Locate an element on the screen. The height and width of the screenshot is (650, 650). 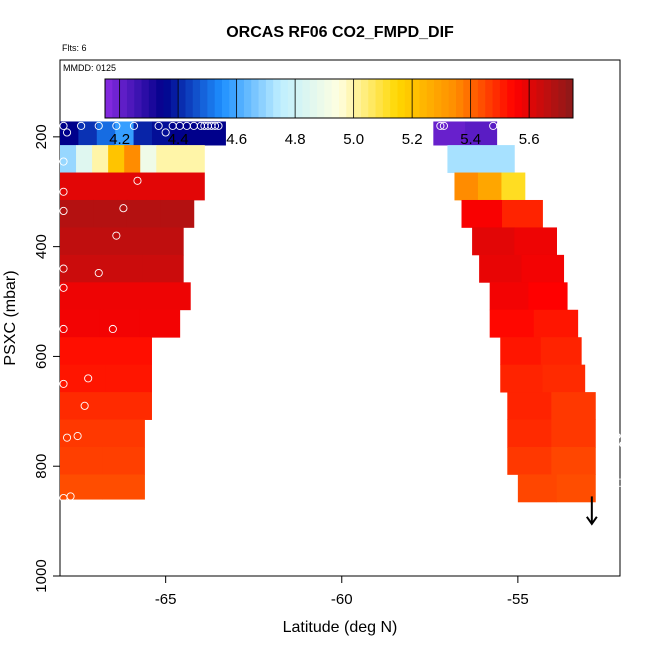
x-tick-label: -55 is located at coordinates (518, 599).